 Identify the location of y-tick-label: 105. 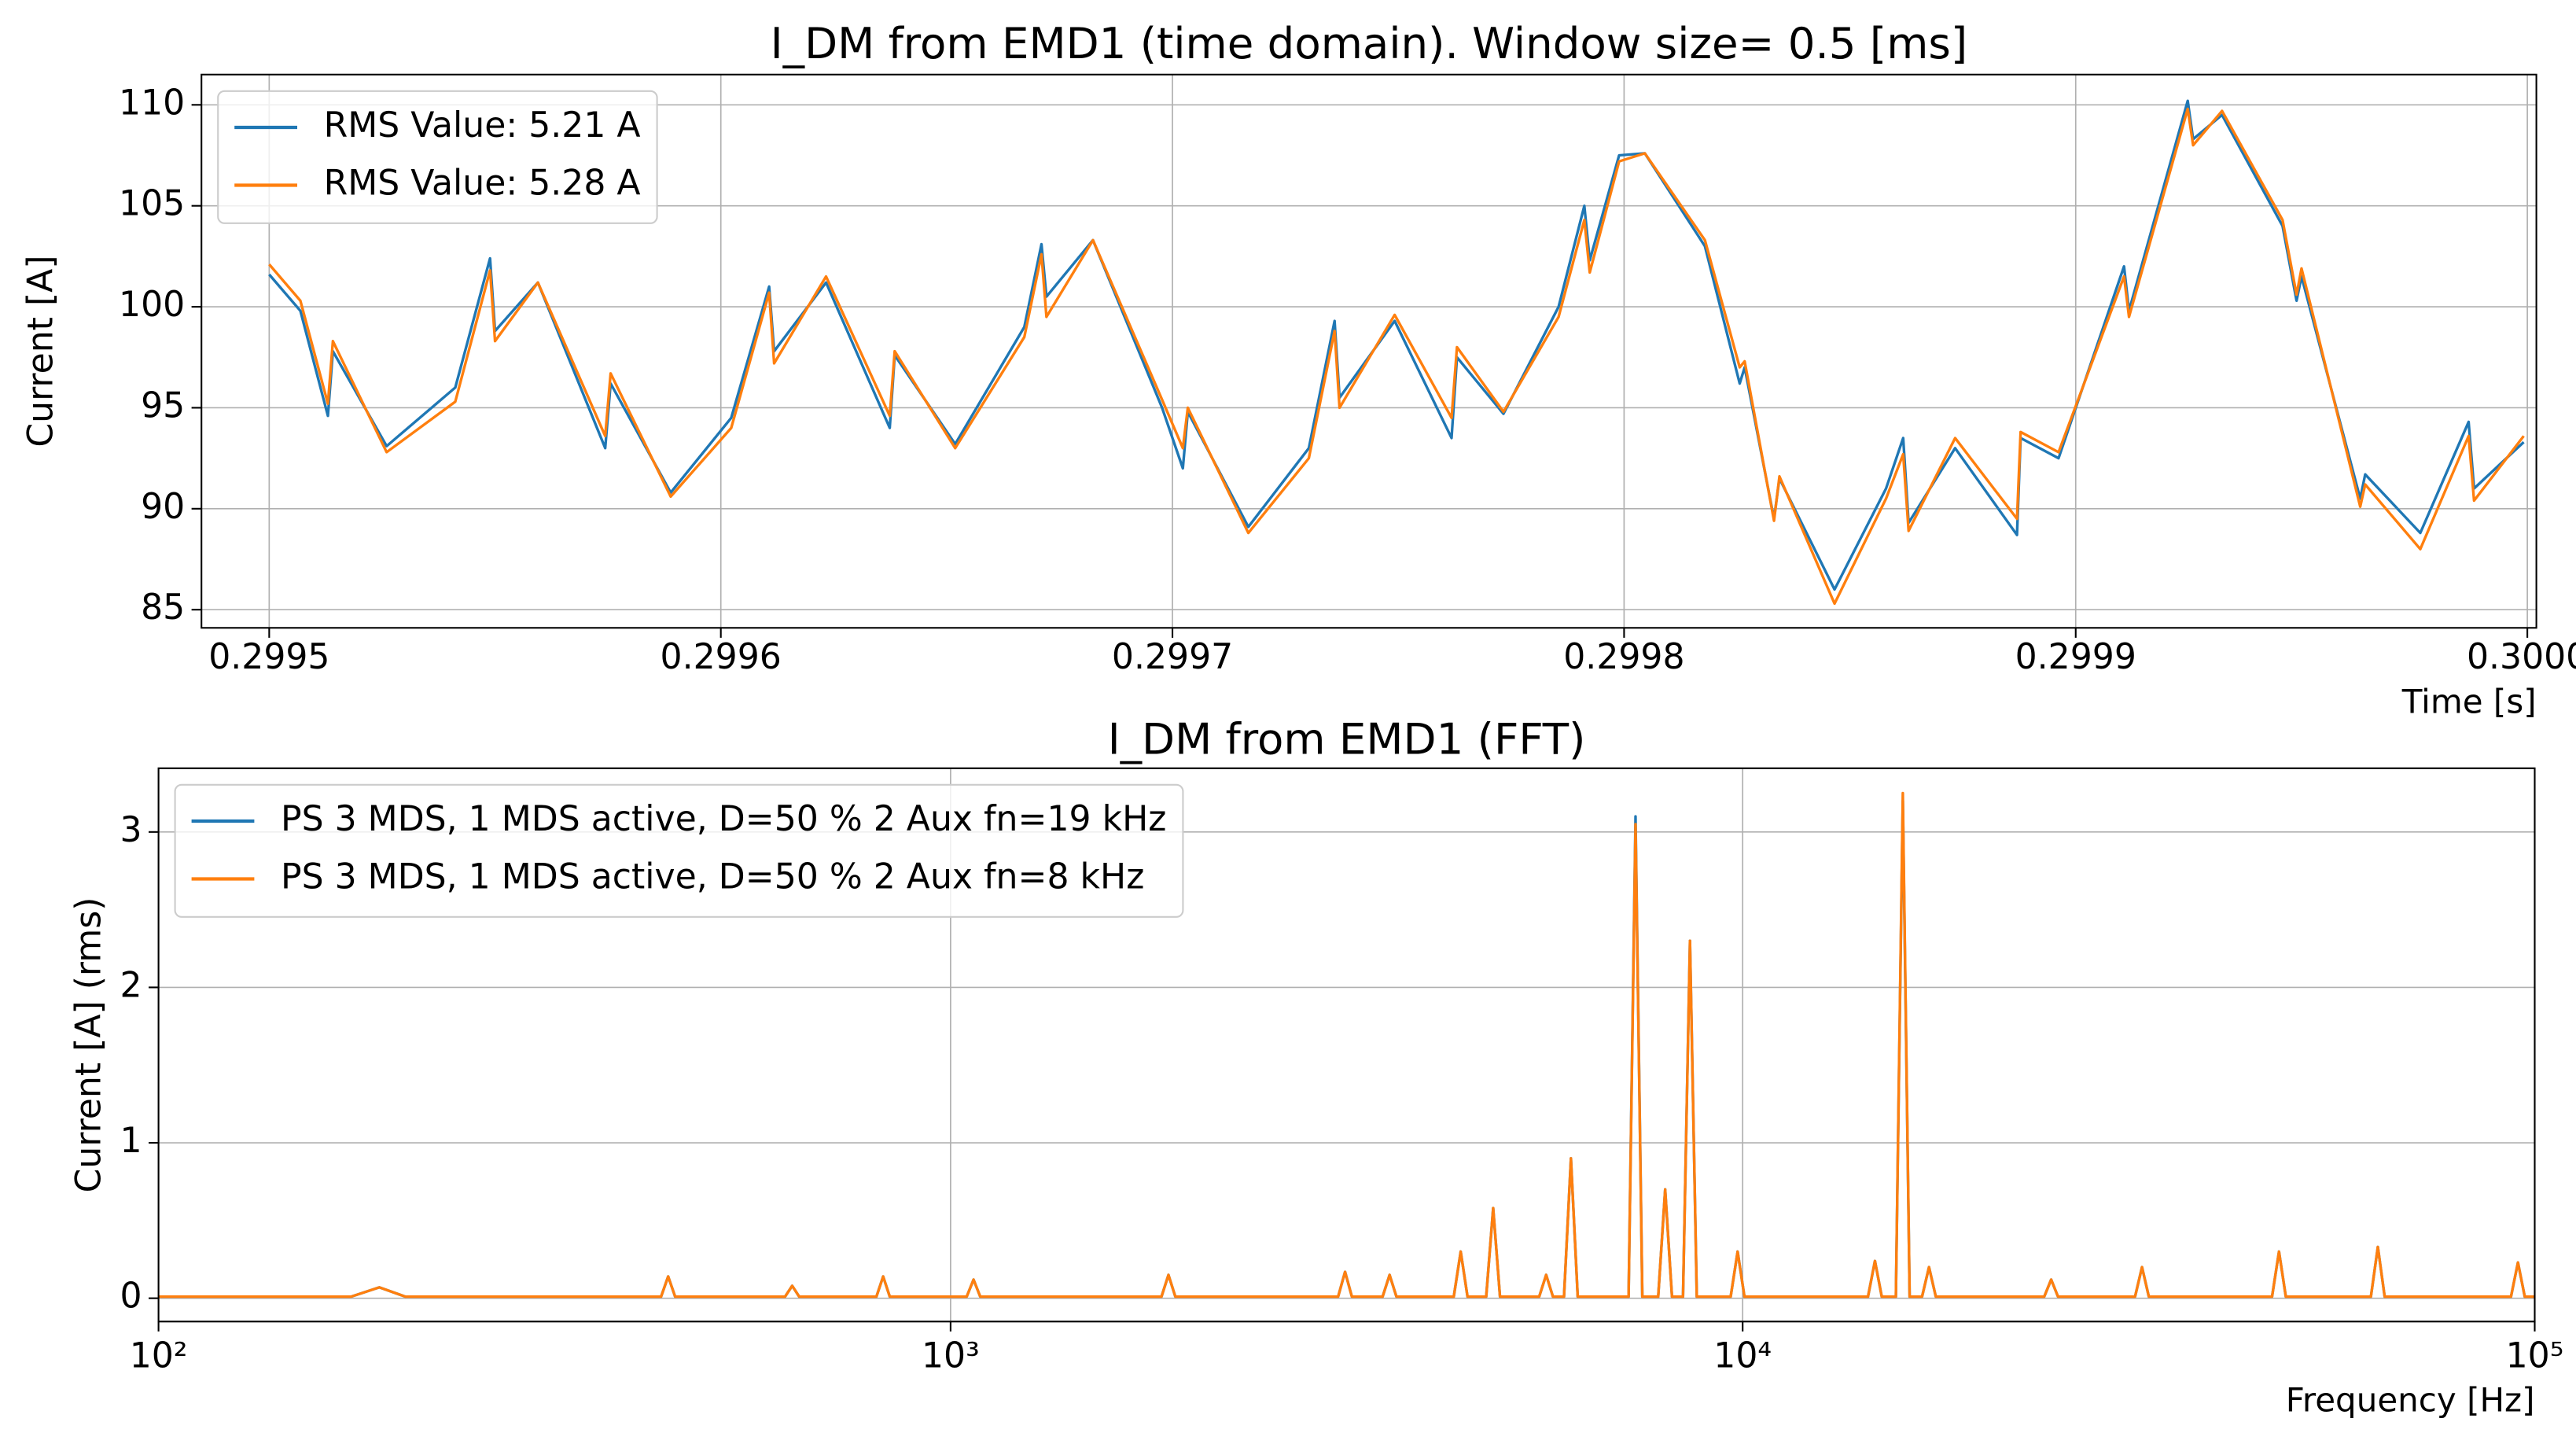
(152, 204).